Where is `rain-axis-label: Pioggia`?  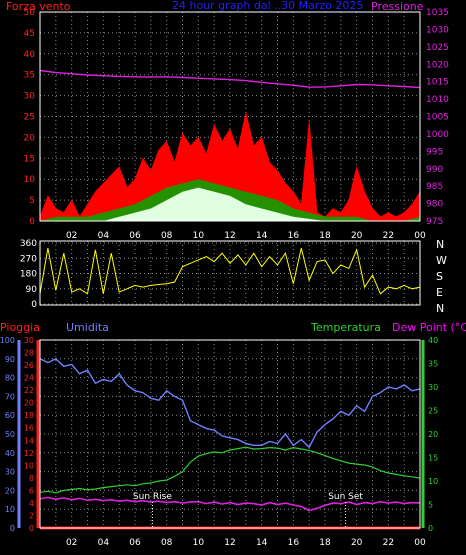 rain-axis-label: Pioggia is located at coordinates (20, 327).